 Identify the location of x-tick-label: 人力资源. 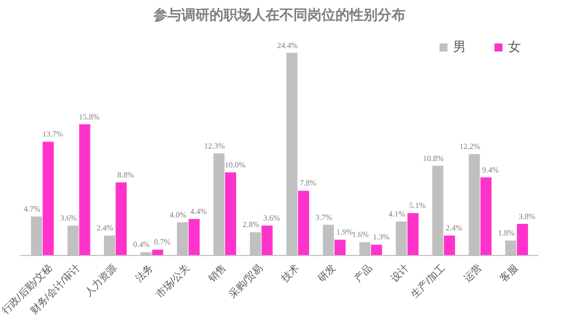
(101, 280).